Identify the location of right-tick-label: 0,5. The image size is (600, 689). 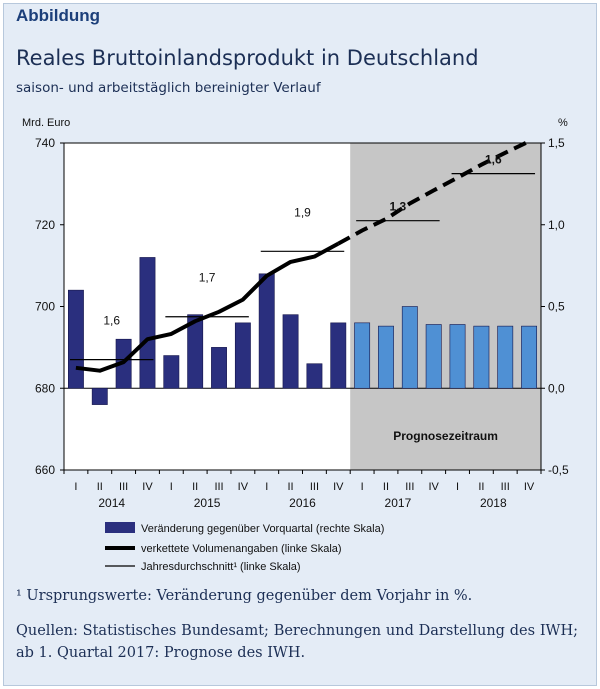
(556, 307).